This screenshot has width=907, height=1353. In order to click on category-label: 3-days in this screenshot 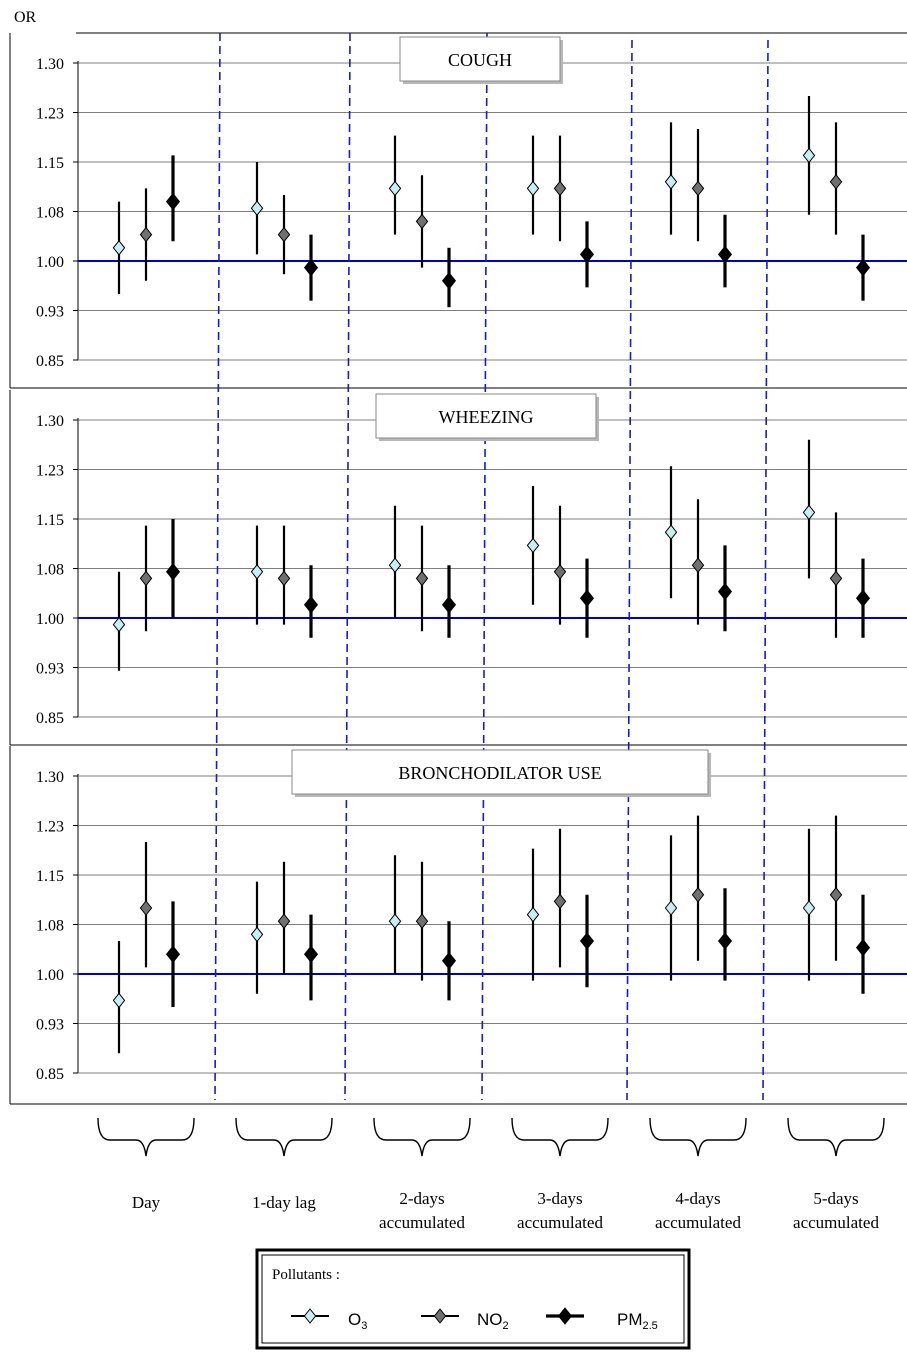, I will do `click(559, 1198)`.